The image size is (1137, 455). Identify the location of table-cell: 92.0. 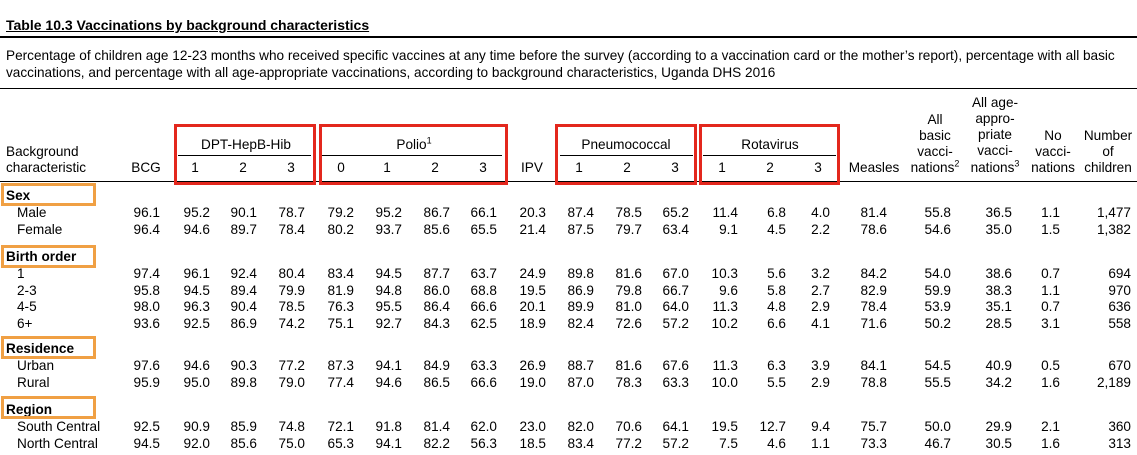
(196, 443).